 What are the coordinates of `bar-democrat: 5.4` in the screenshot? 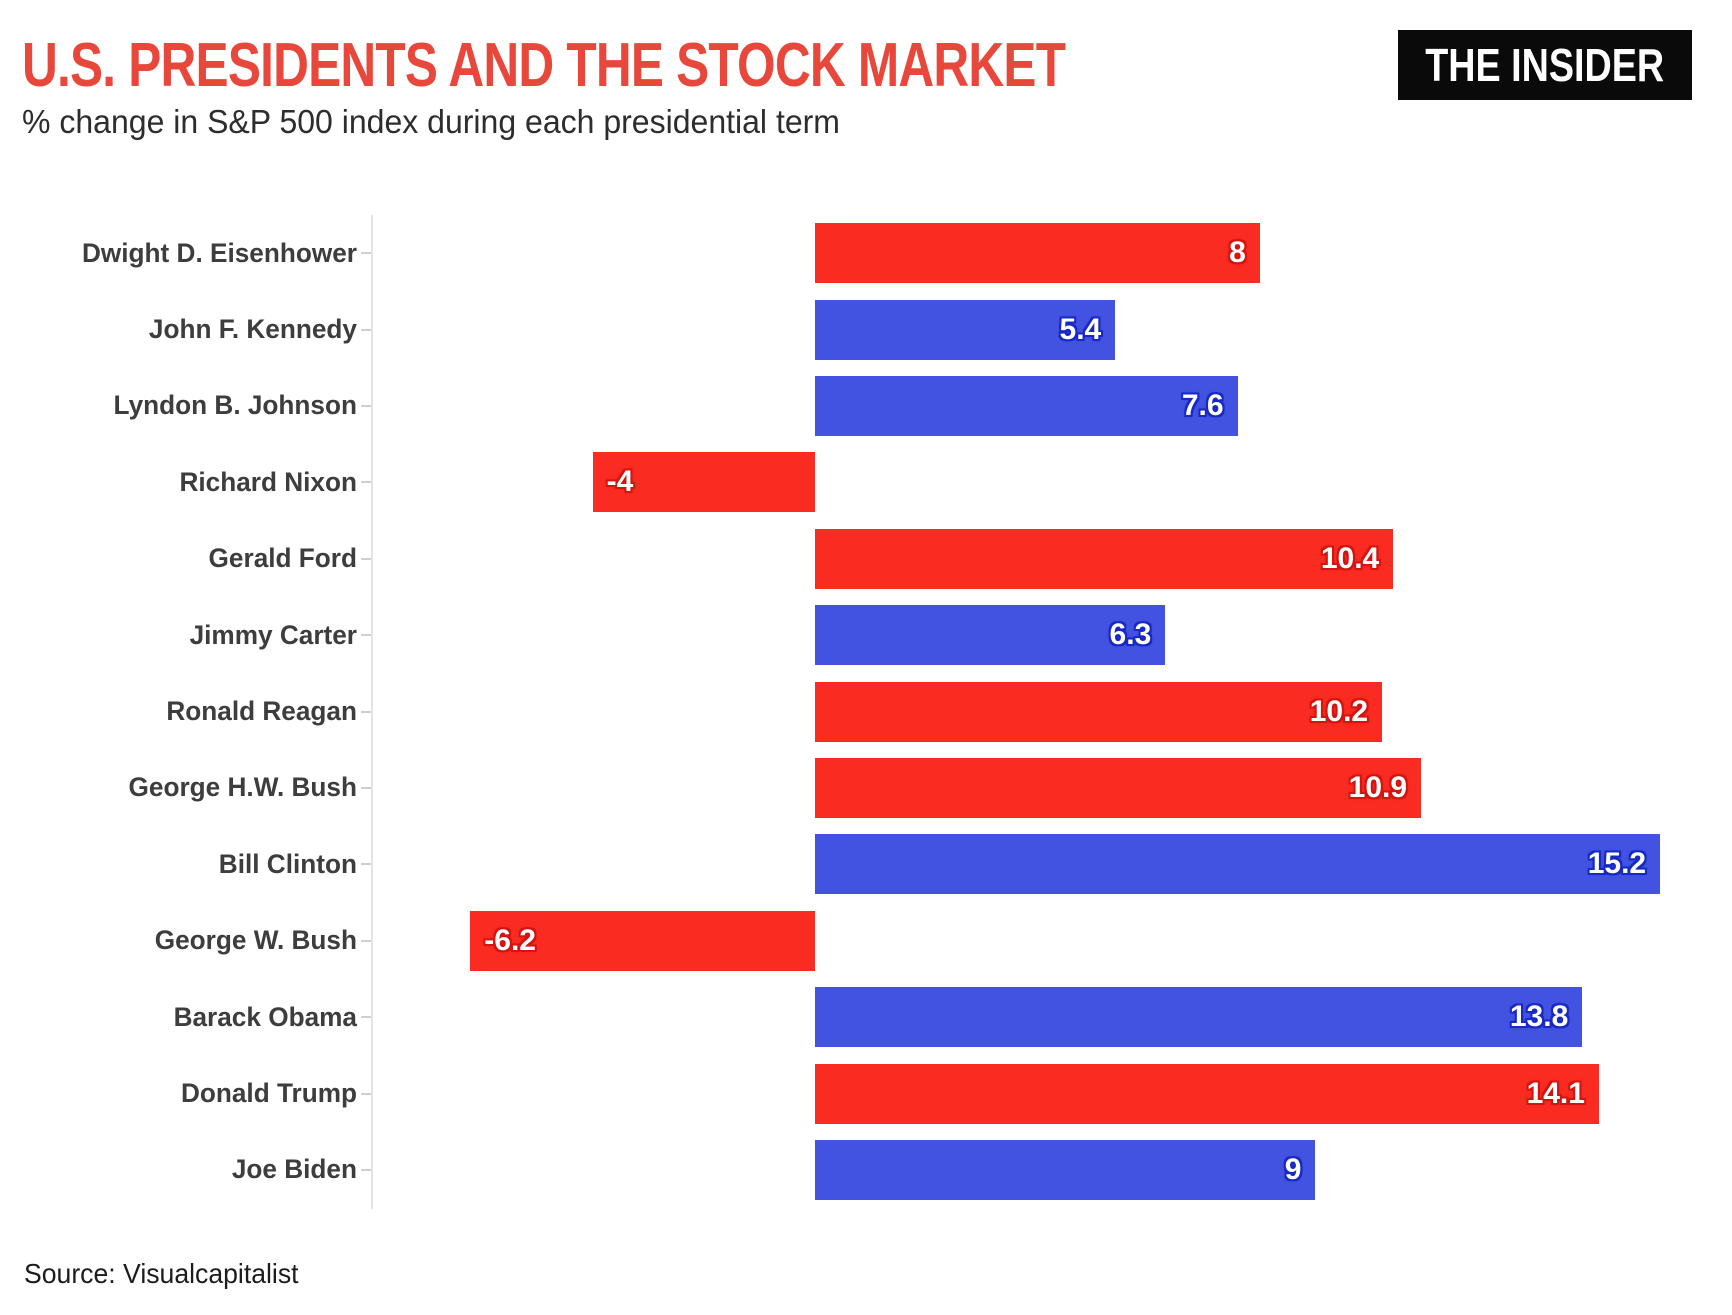 It's located at (965, 329).